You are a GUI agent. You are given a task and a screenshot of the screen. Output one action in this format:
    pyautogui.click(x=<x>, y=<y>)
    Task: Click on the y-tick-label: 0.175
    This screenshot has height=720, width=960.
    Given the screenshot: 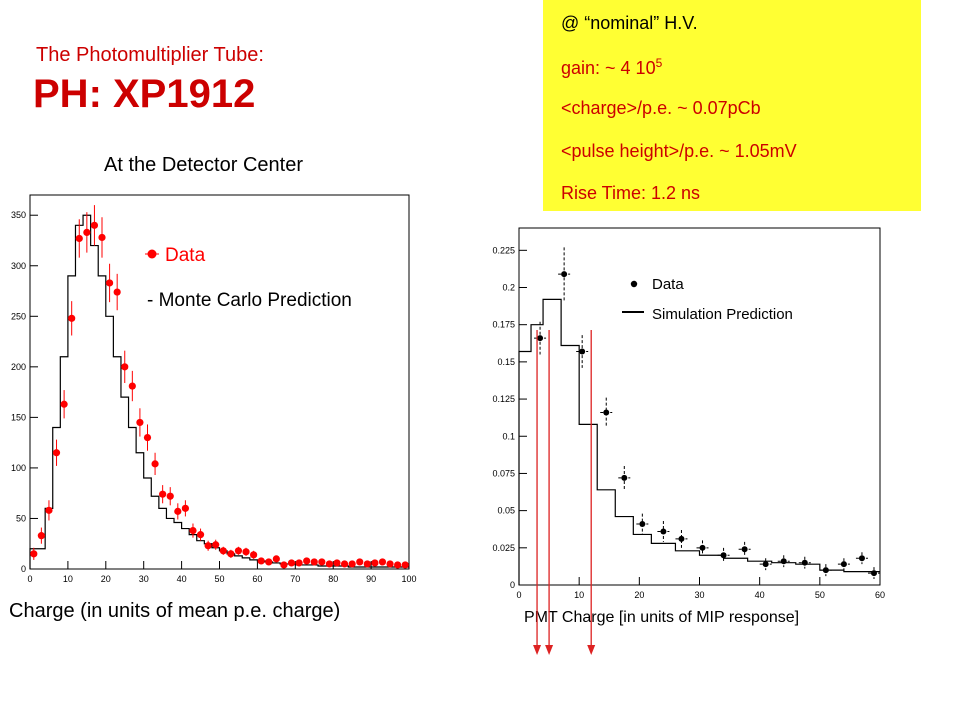 What is the action you would take?
    pyautogui.click(x=503, y=325)
    